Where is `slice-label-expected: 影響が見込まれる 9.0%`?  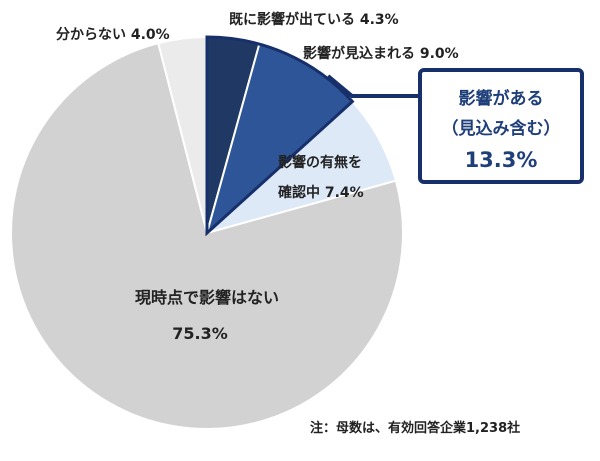 slice-label-expected: 影響が見込まれる 9.0% is located at coordinates (381, 53).